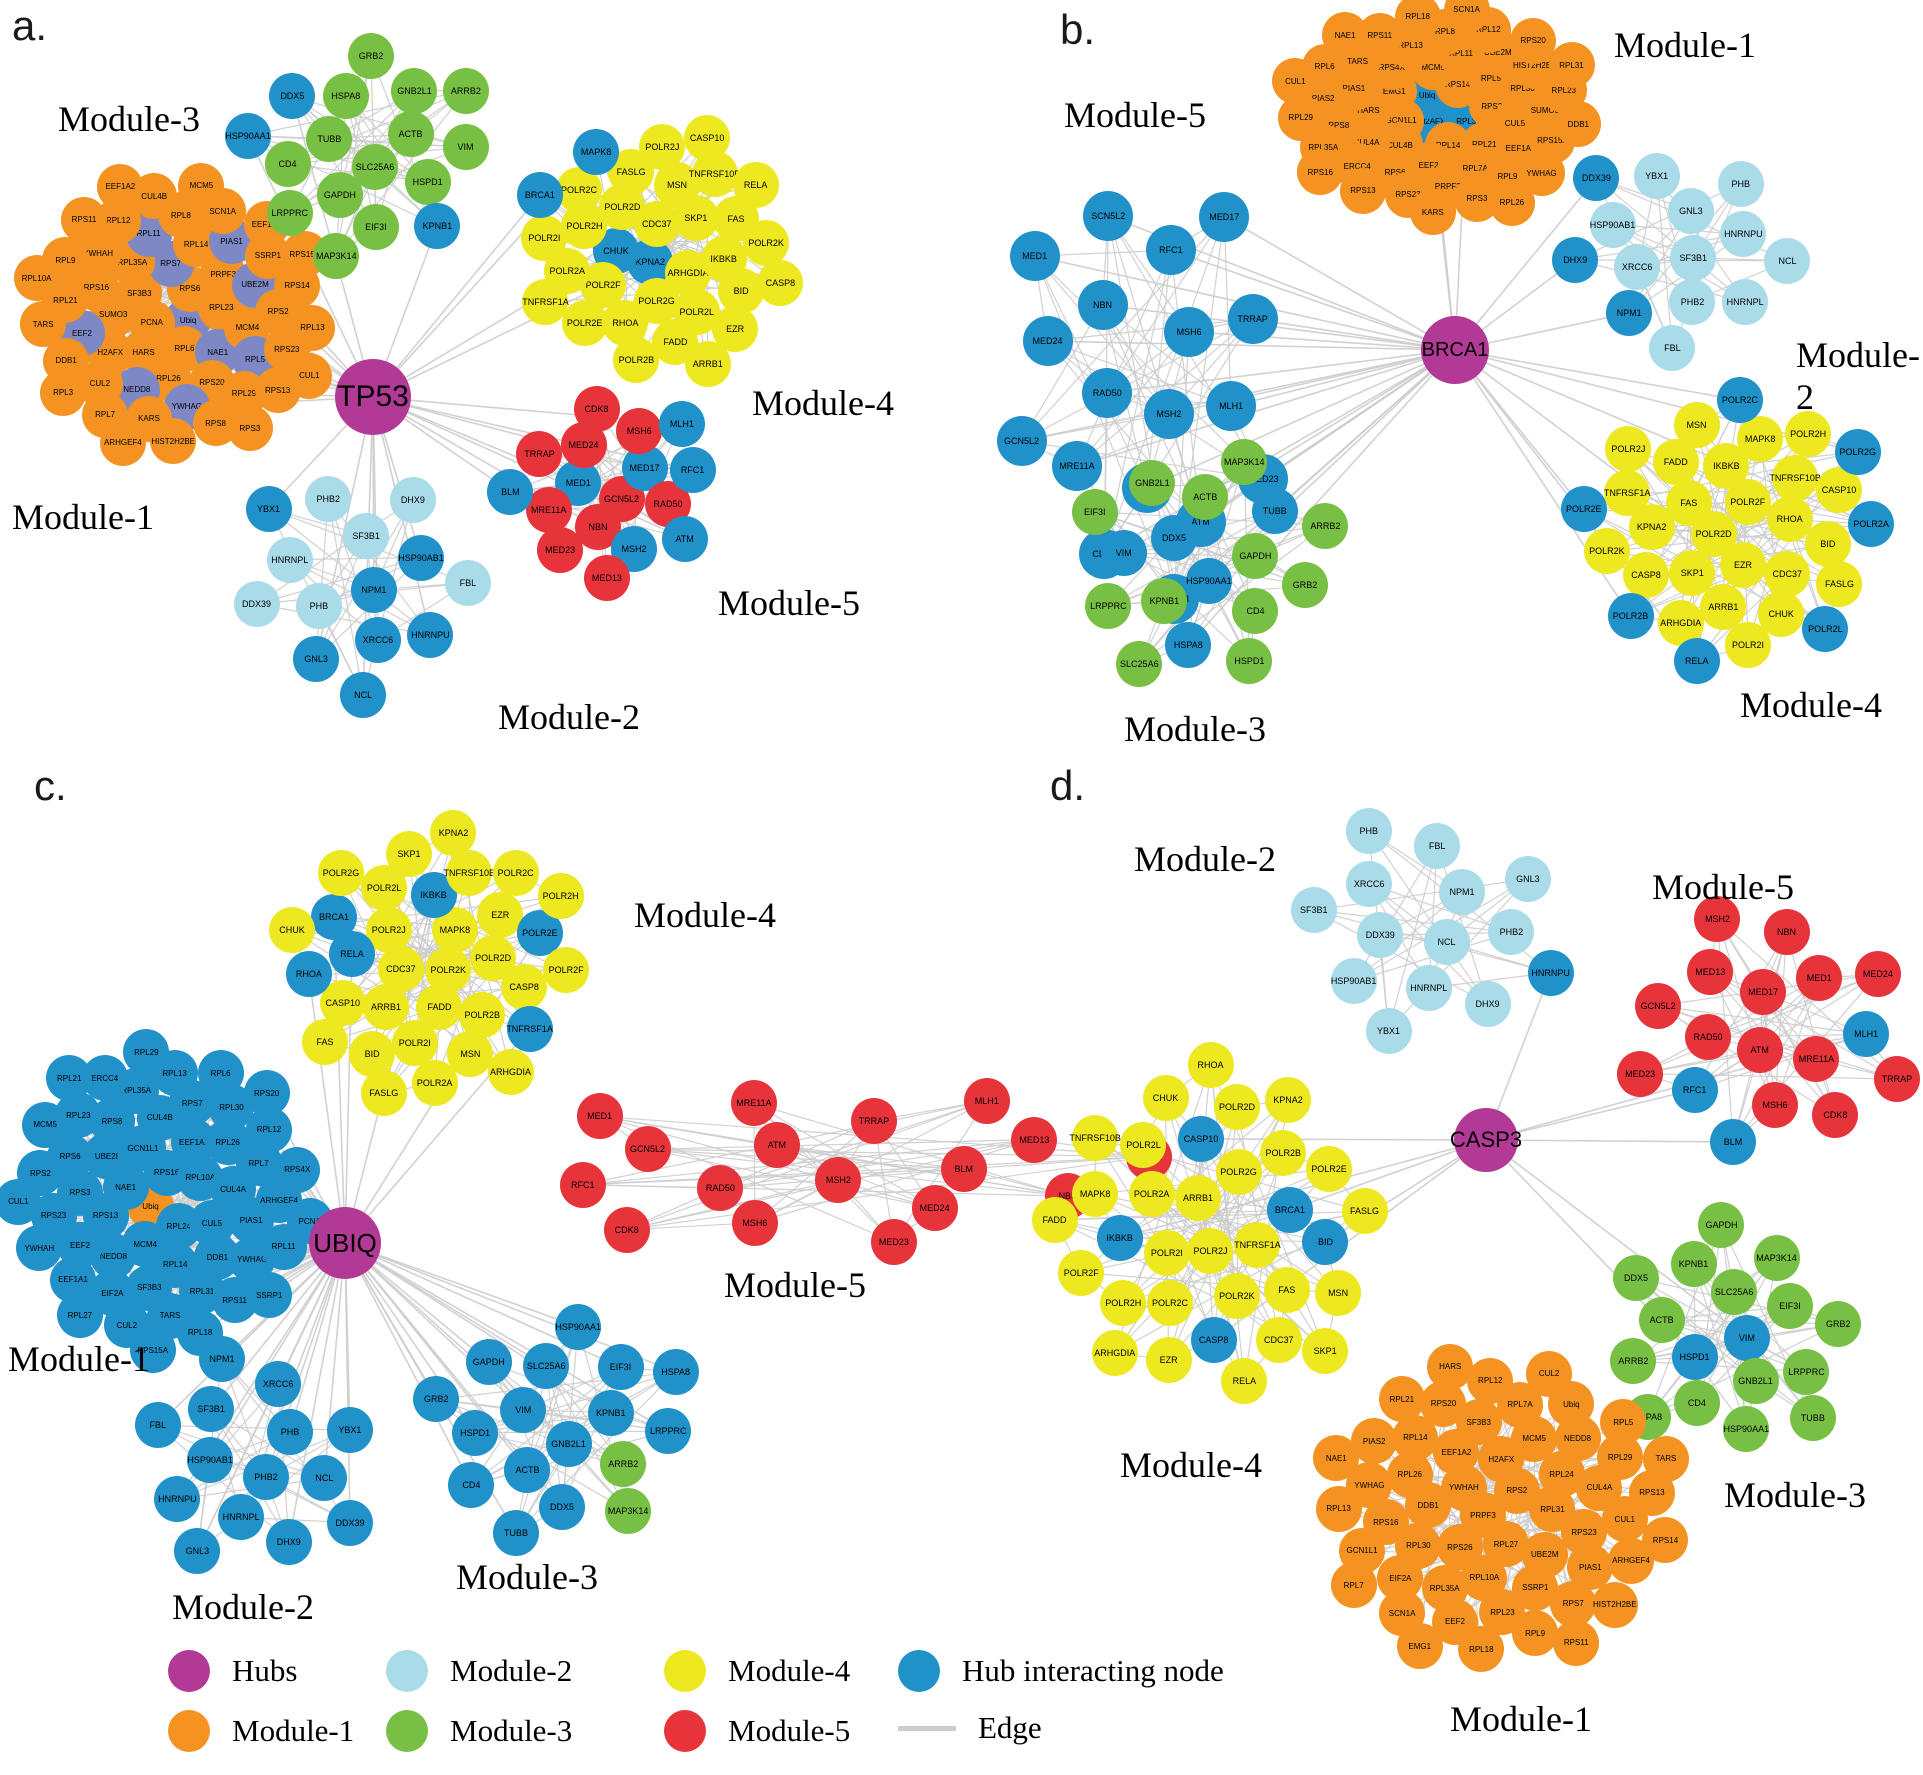 Image resolution: width=1923 pixels, height=1775 pixels. What do you see at coordinates (488, 1362) in the screenshot?
I see `gene-node-GAPDH: GAPDH` at bounding box center [488, 1362].